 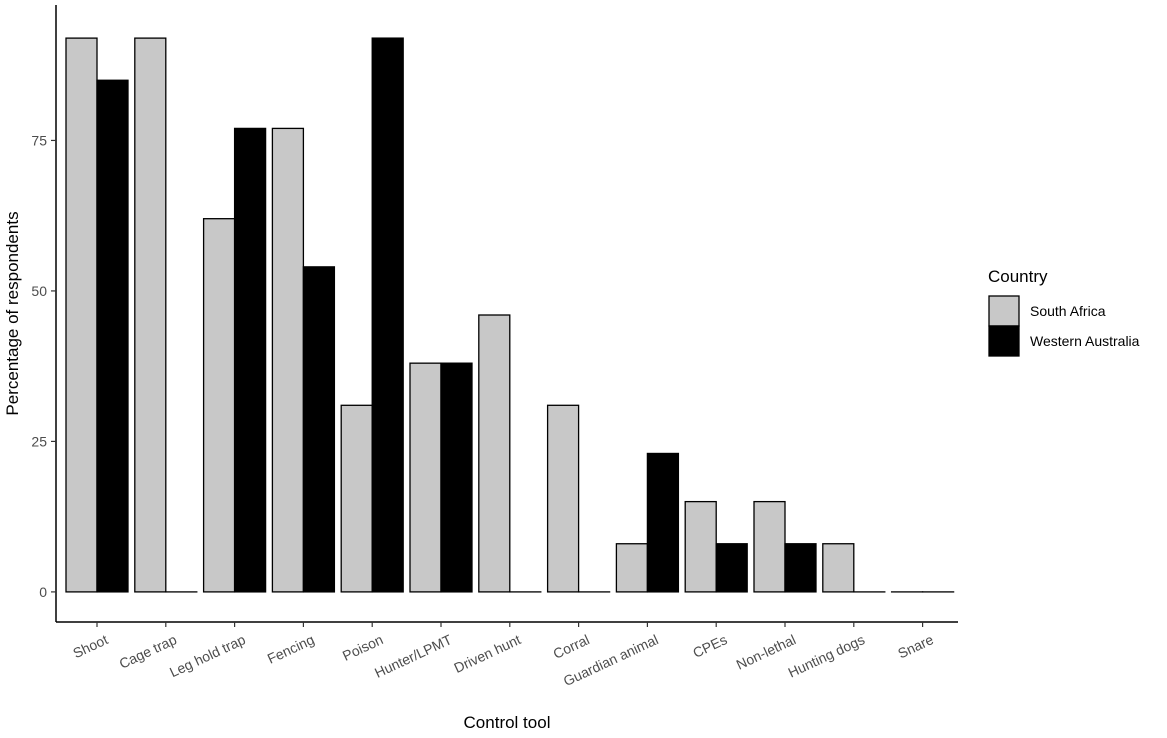 I want to click on y-tick-label-50: 50, so click(x=39, y=291).